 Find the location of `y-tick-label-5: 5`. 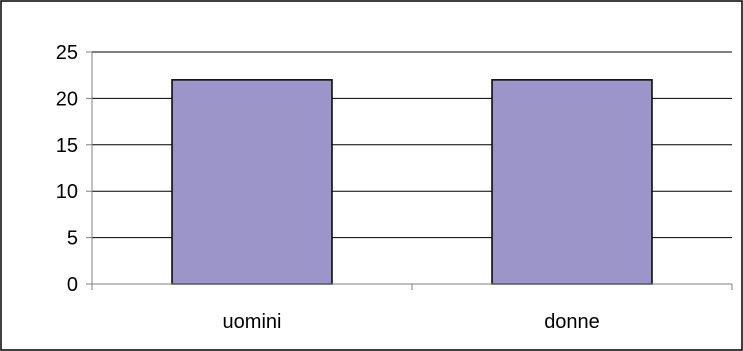

y-tick-label-5: 5 is located at coordinates (72, 239).